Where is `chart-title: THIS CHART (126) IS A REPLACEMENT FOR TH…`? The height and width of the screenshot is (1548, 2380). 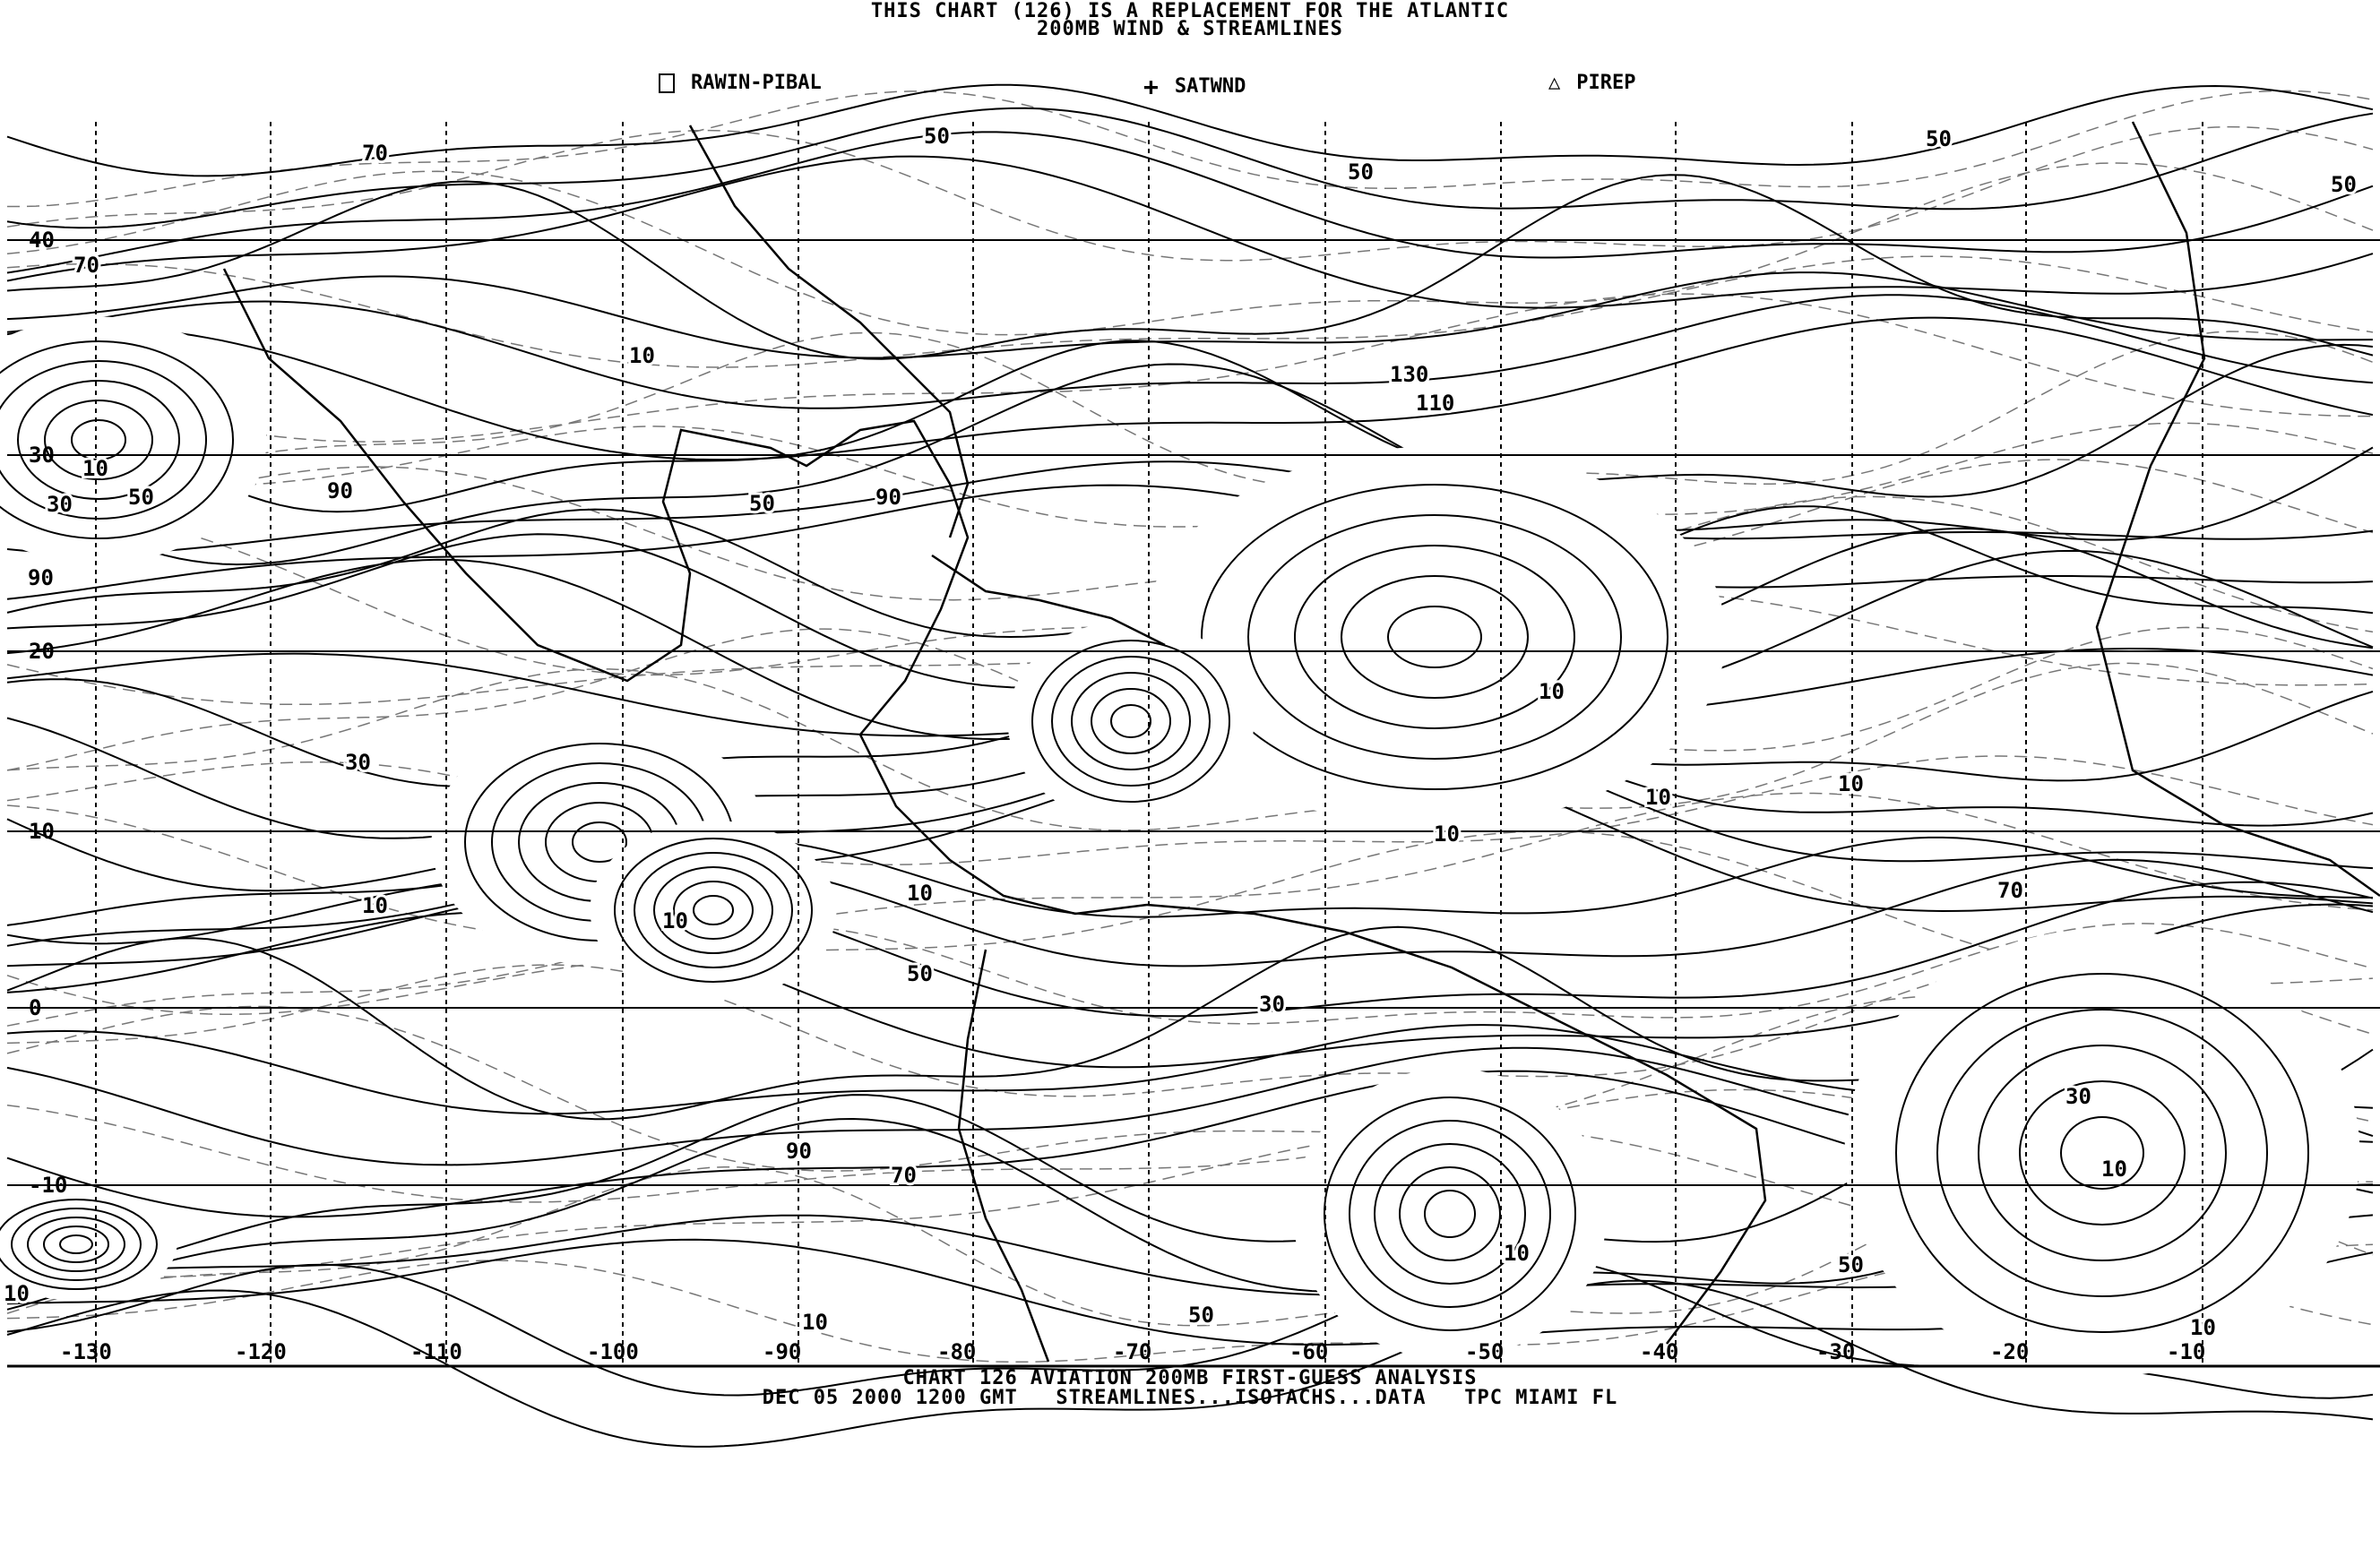 chart-title: THIS CHART (126) IS A REPLACEMENT FOR TH… is located at coordinates (1190, 11).